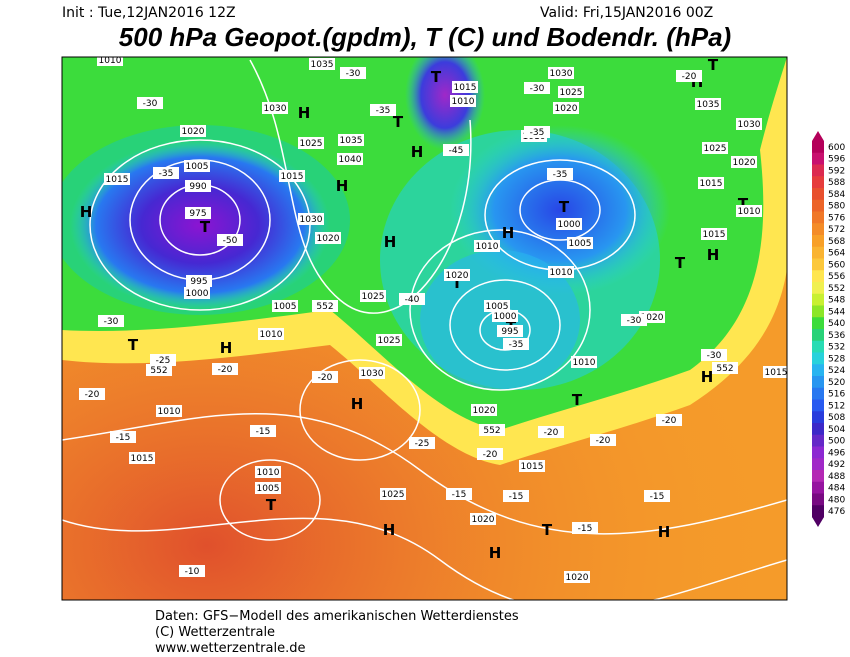  I want to click on scale-label: 532, so click(836, 348).